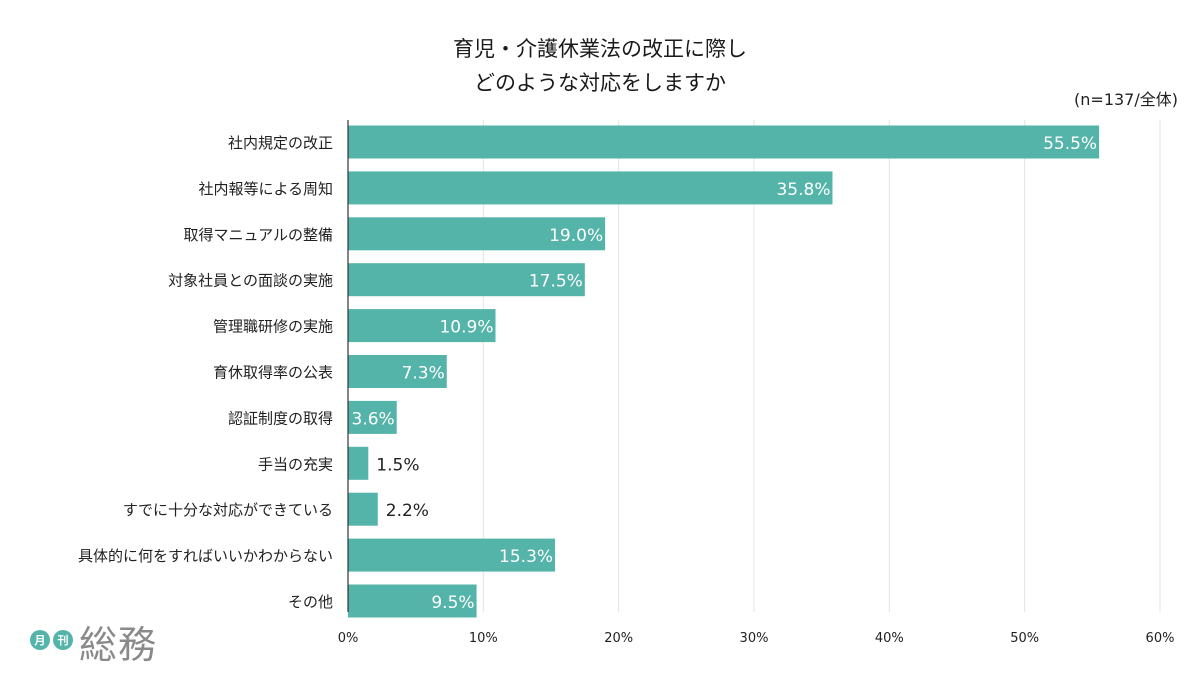  What do you see at coordinates (280, 143) in the screenshot?
I see `category-label: 社内規定の改正` at bounding box center [280, 143].